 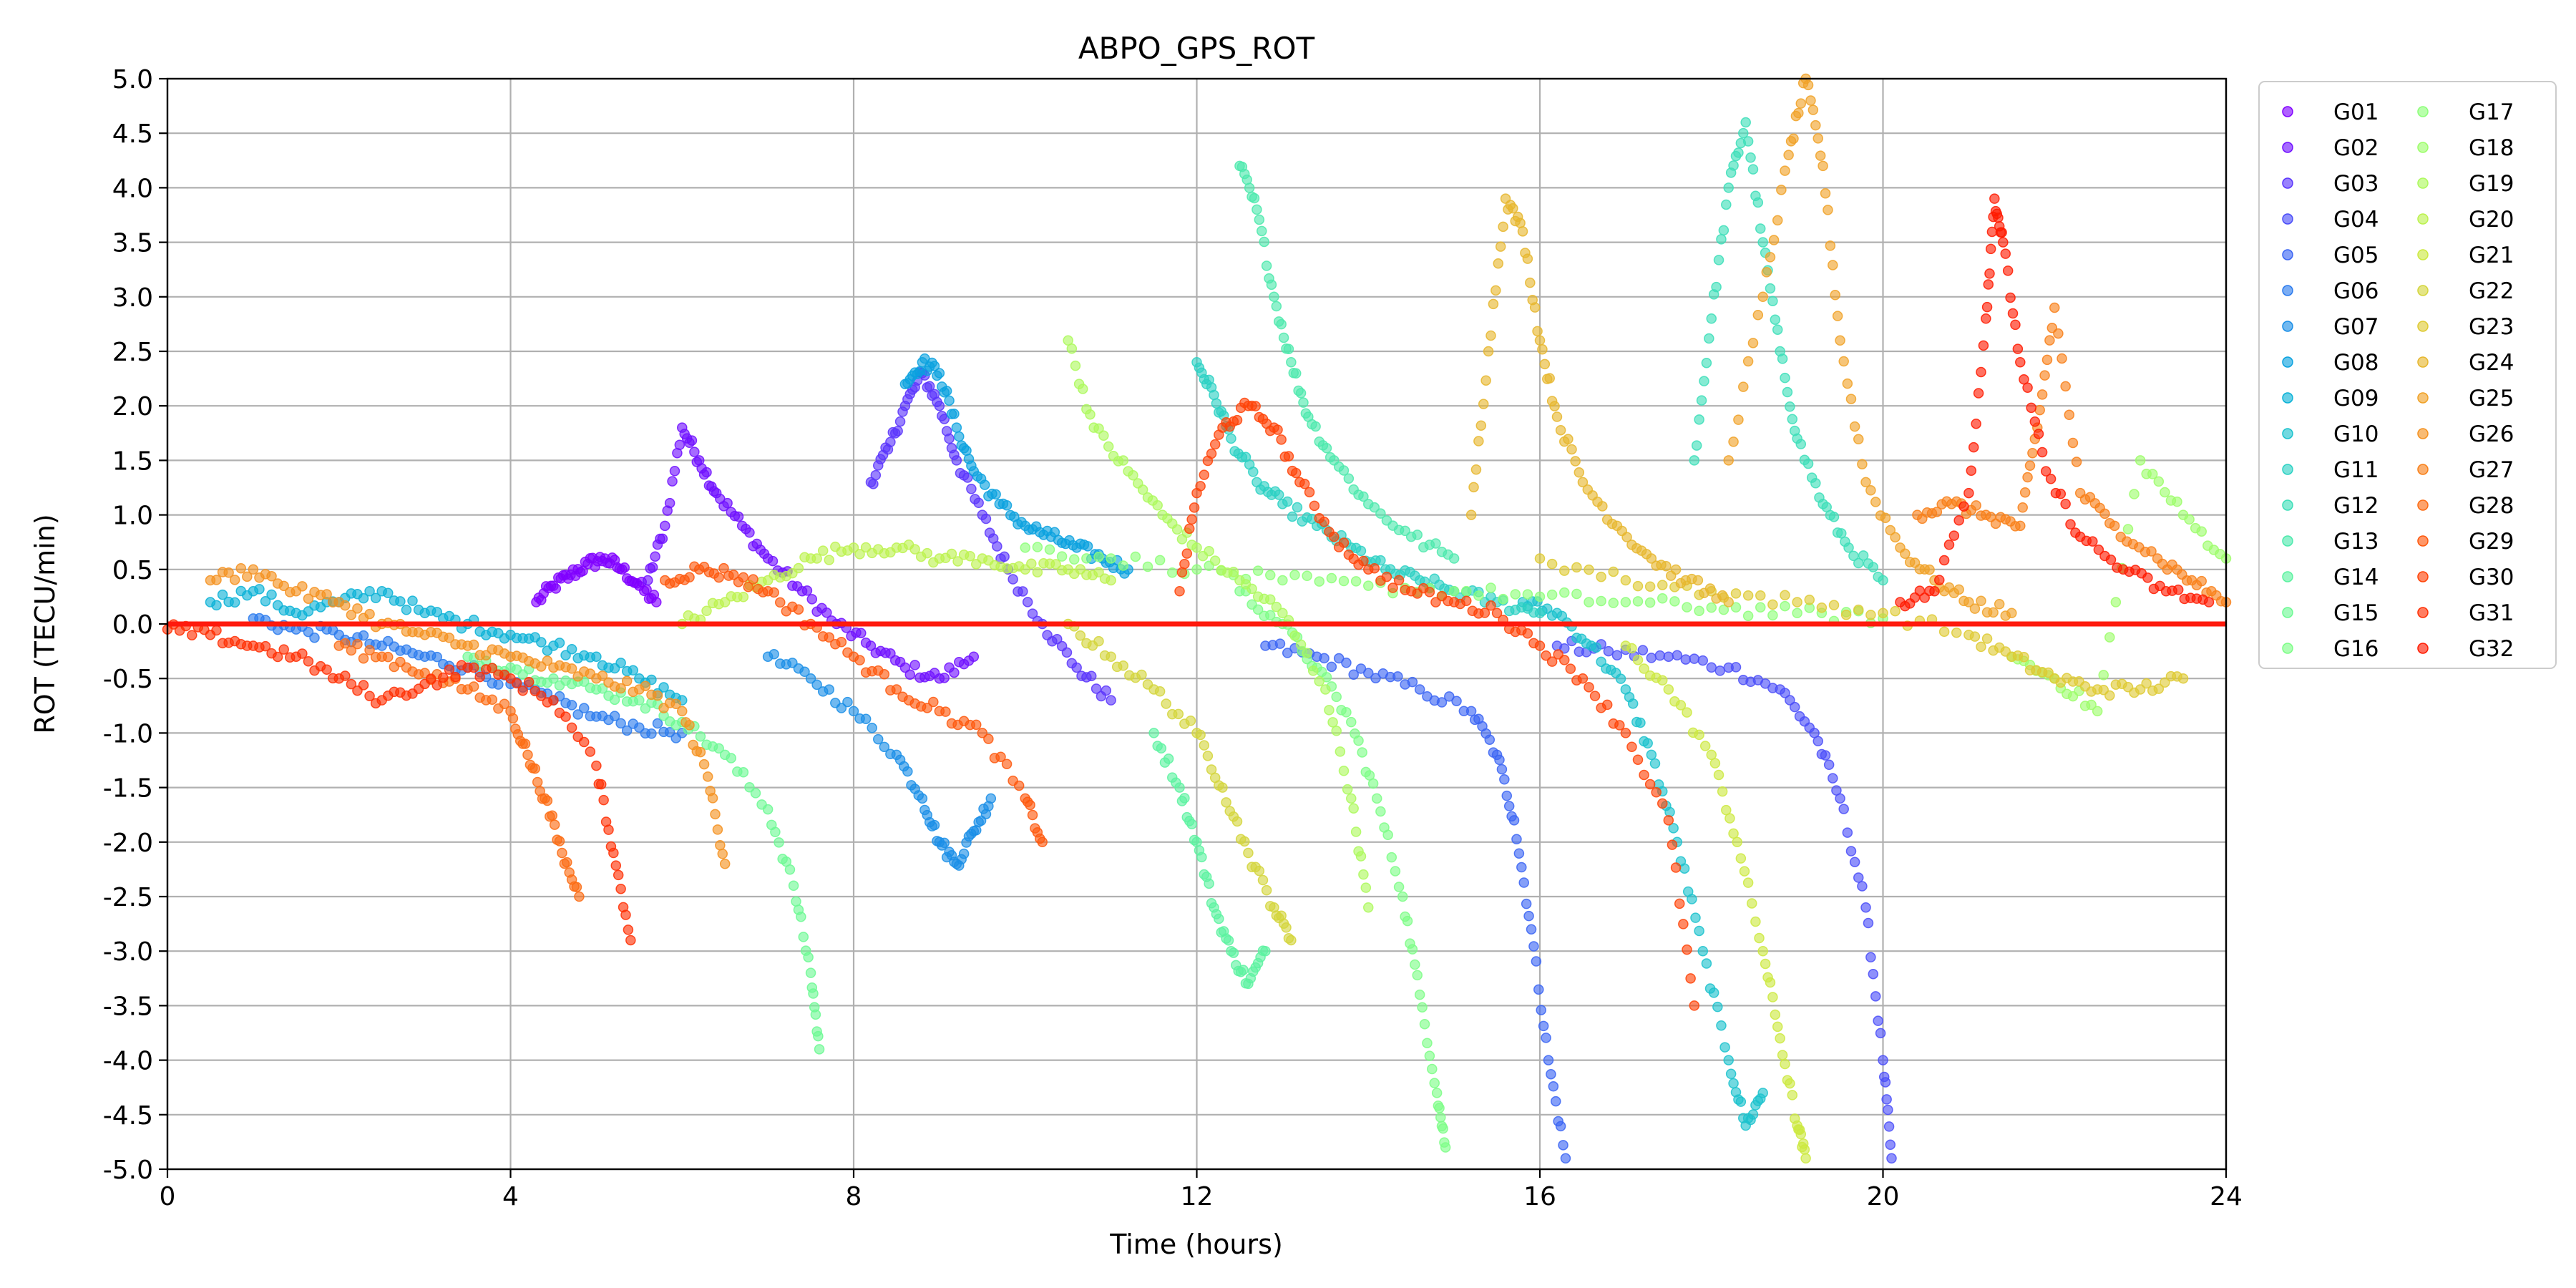 I want to click on legend-label: G29, so click(x=2491, y=542).